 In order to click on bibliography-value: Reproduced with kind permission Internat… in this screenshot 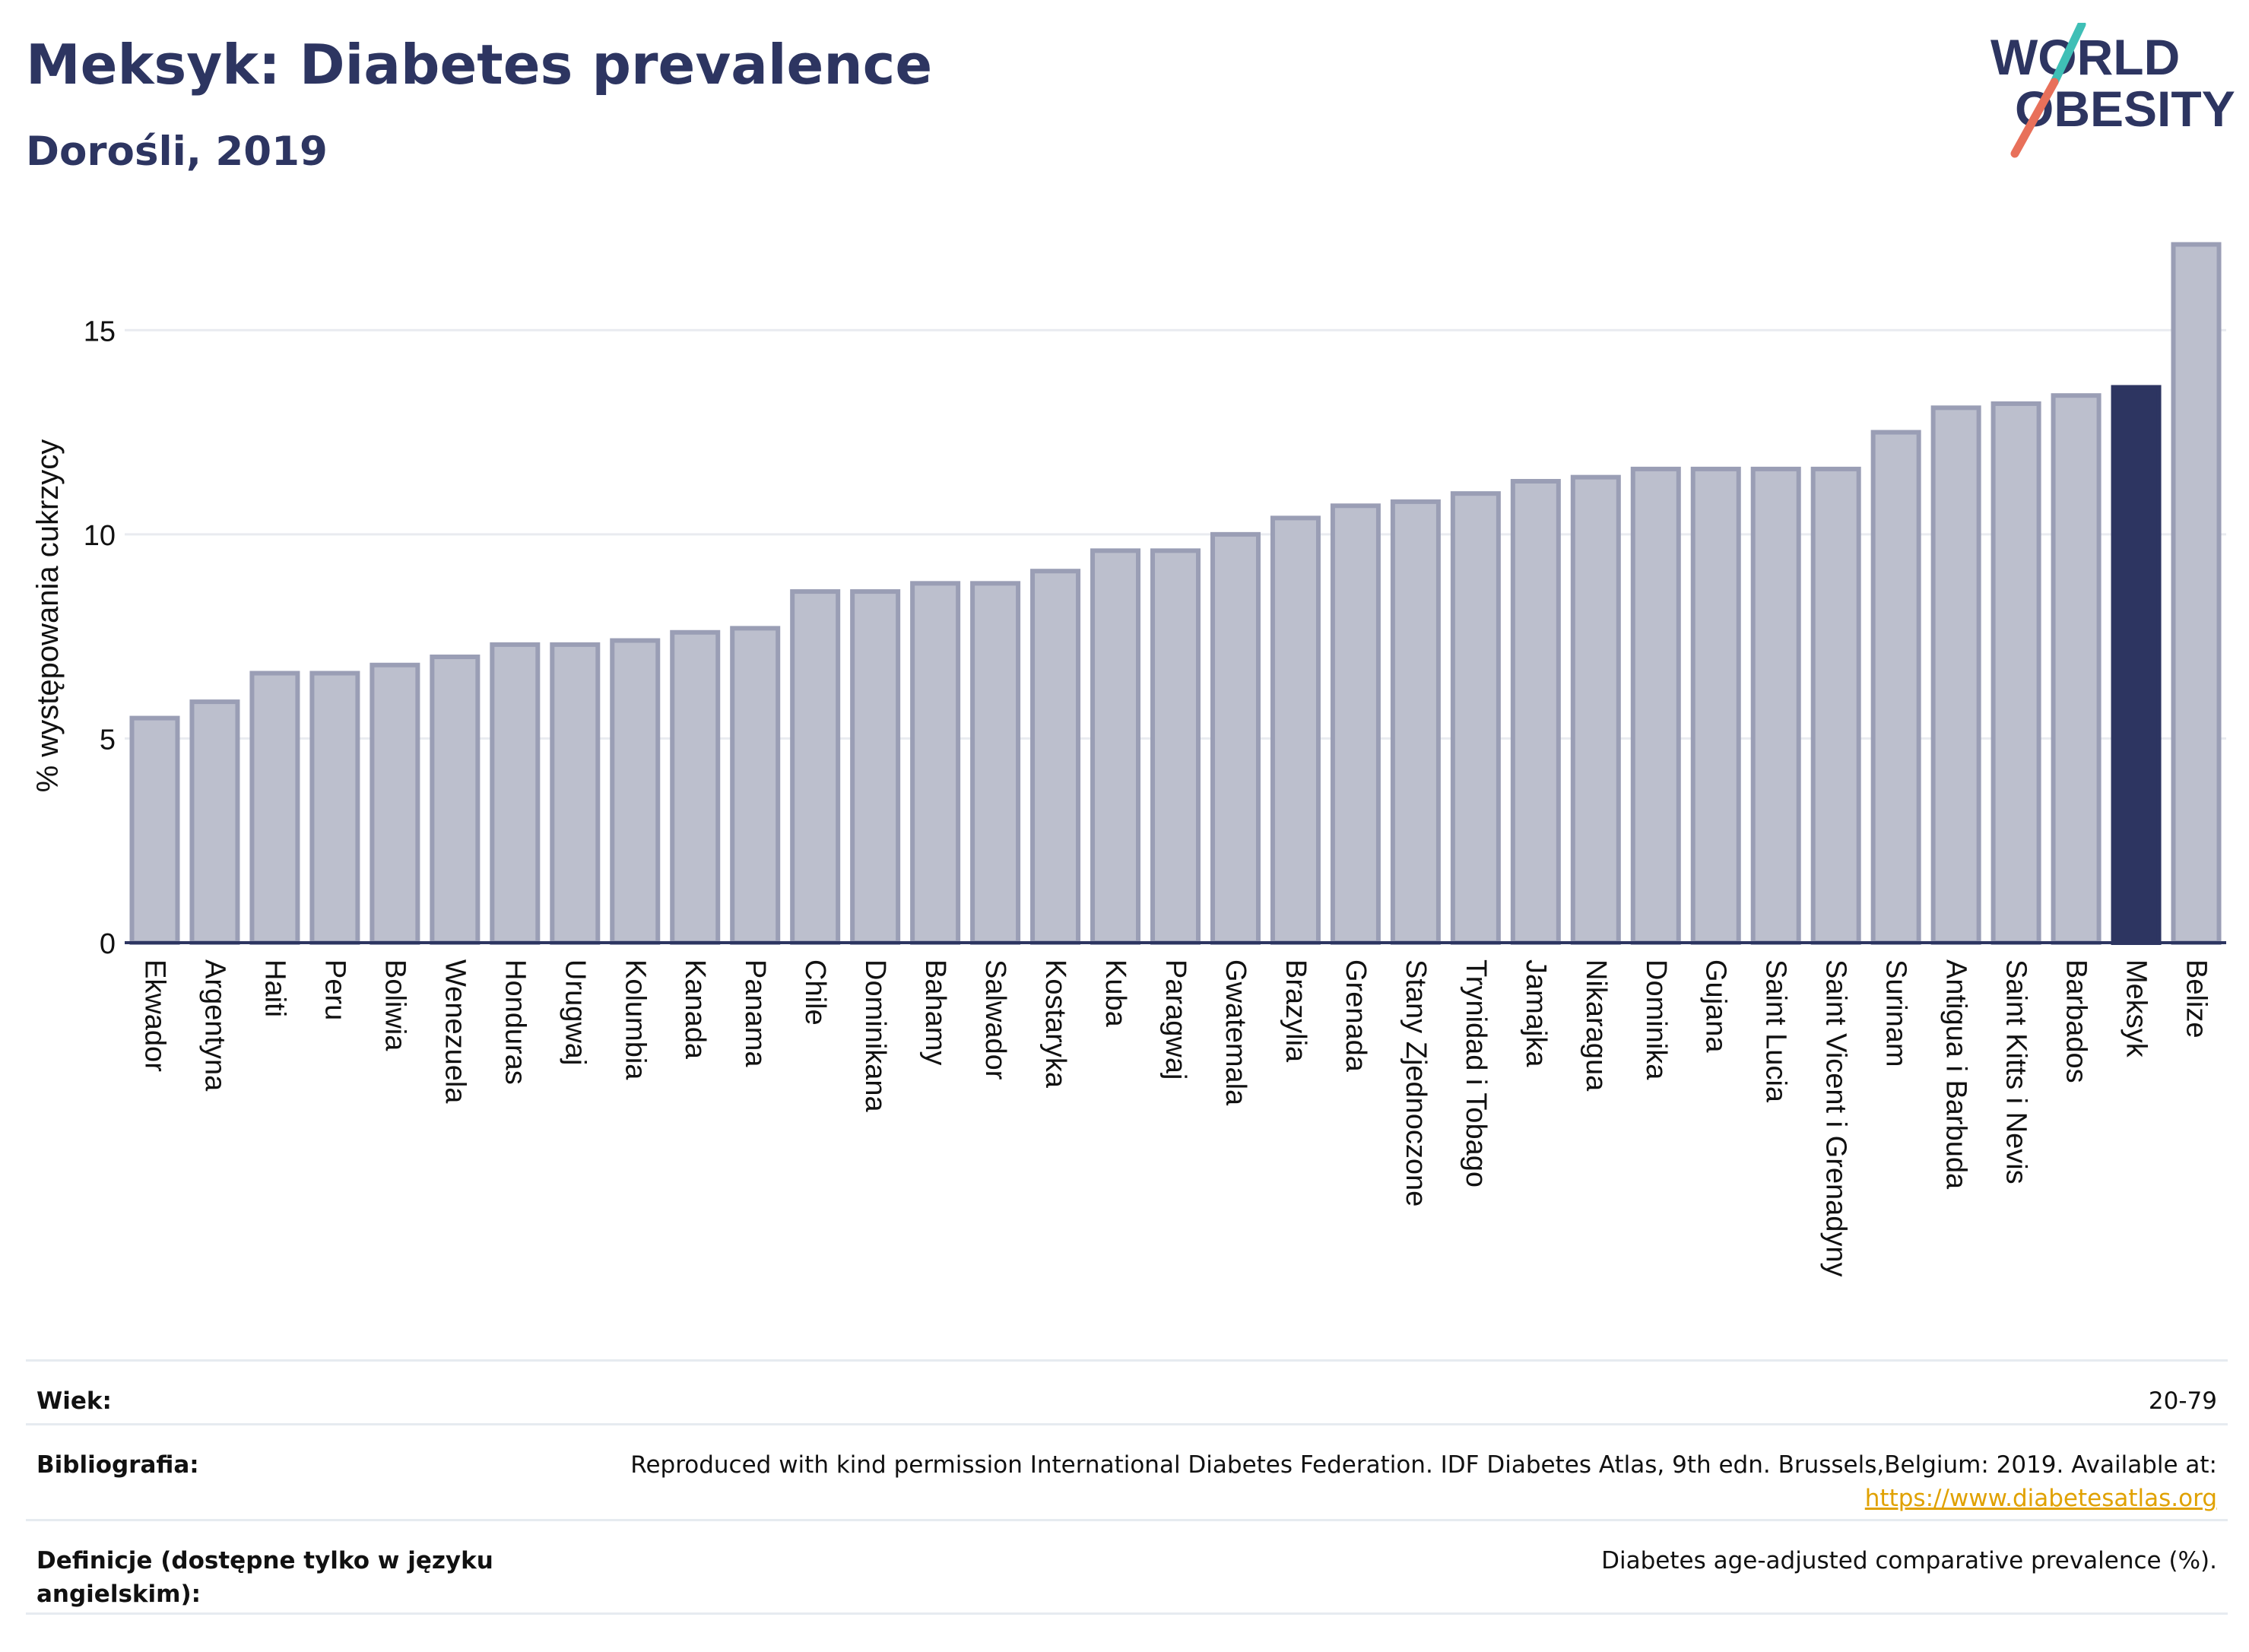, I will do `click(1370, 1483)`.